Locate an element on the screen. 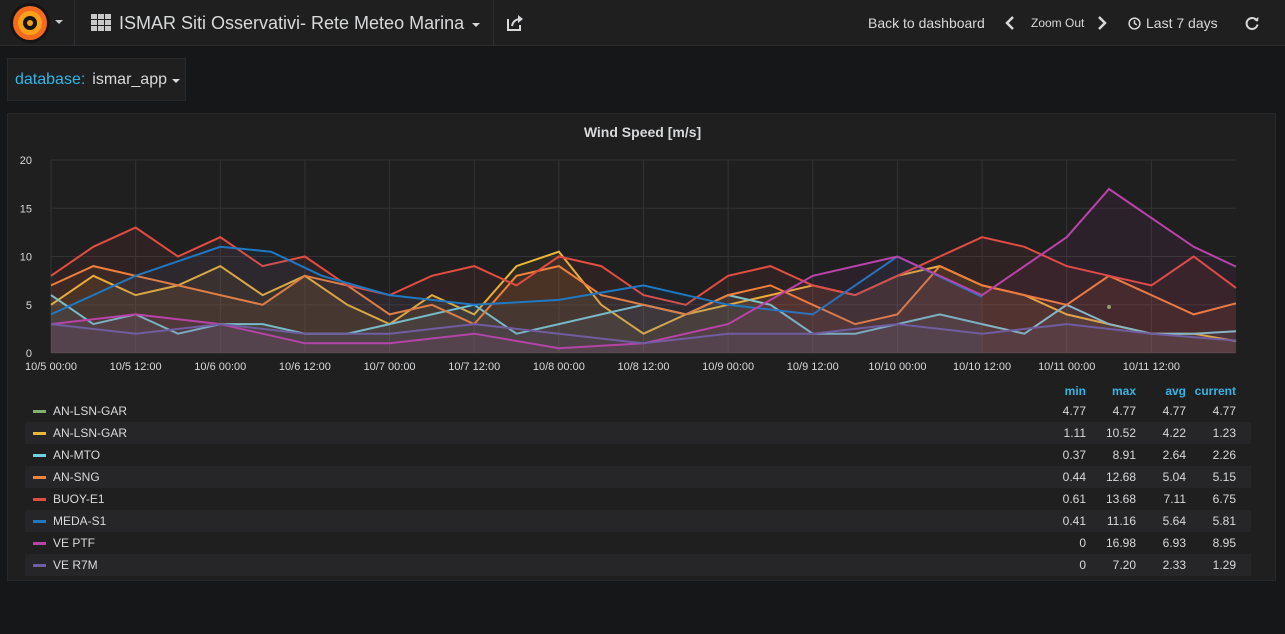  variable-value: ismar_app is located at coordinates (129, 79).